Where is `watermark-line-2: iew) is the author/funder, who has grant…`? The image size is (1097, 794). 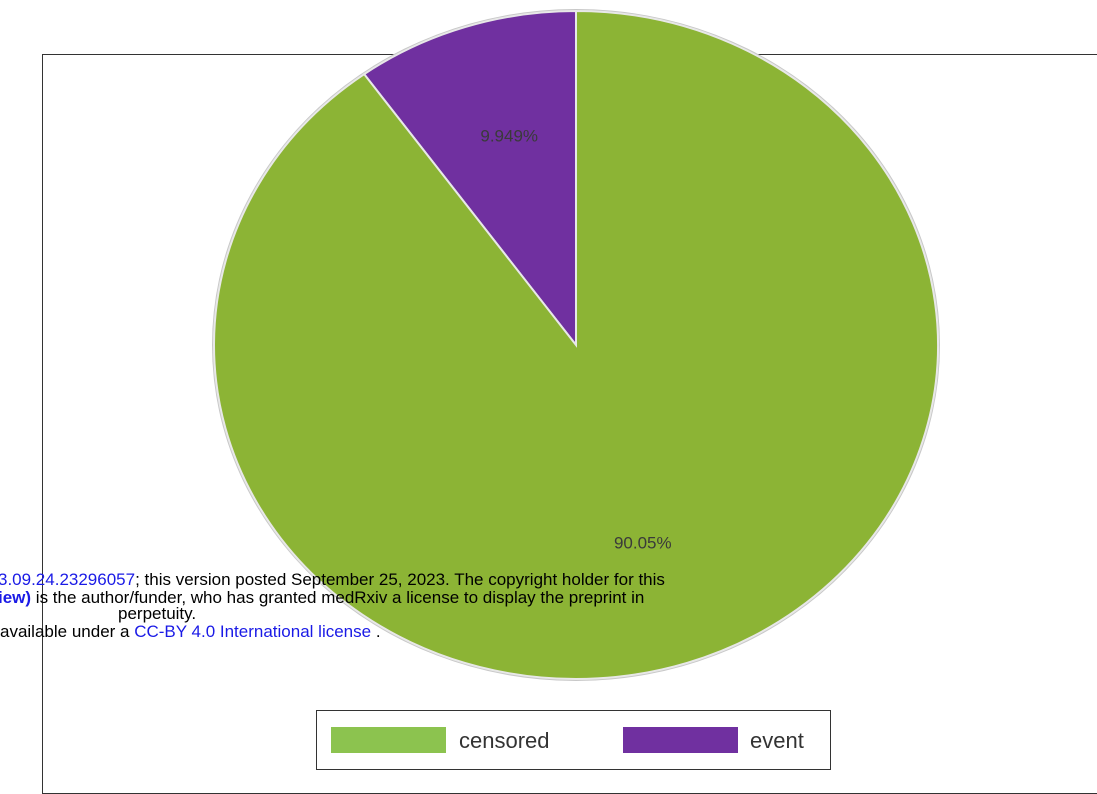
watermark-line-2: iew) is the author/funder, who has grant… is located at coordinates (322, 597).